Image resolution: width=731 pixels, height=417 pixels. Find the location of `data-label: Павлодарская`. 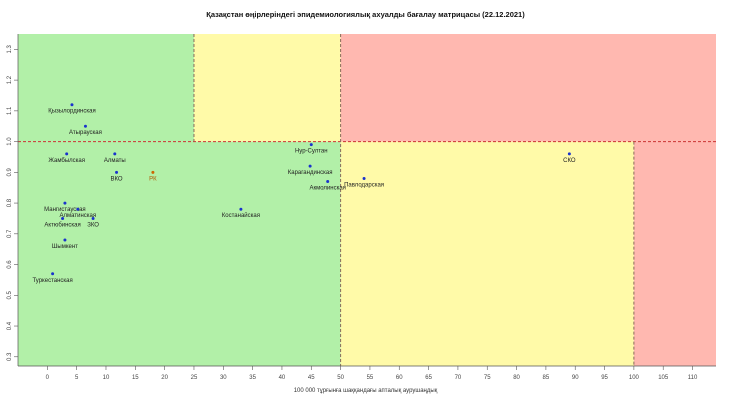

data-label: Павлодарская is located at coordinates (364, 185).